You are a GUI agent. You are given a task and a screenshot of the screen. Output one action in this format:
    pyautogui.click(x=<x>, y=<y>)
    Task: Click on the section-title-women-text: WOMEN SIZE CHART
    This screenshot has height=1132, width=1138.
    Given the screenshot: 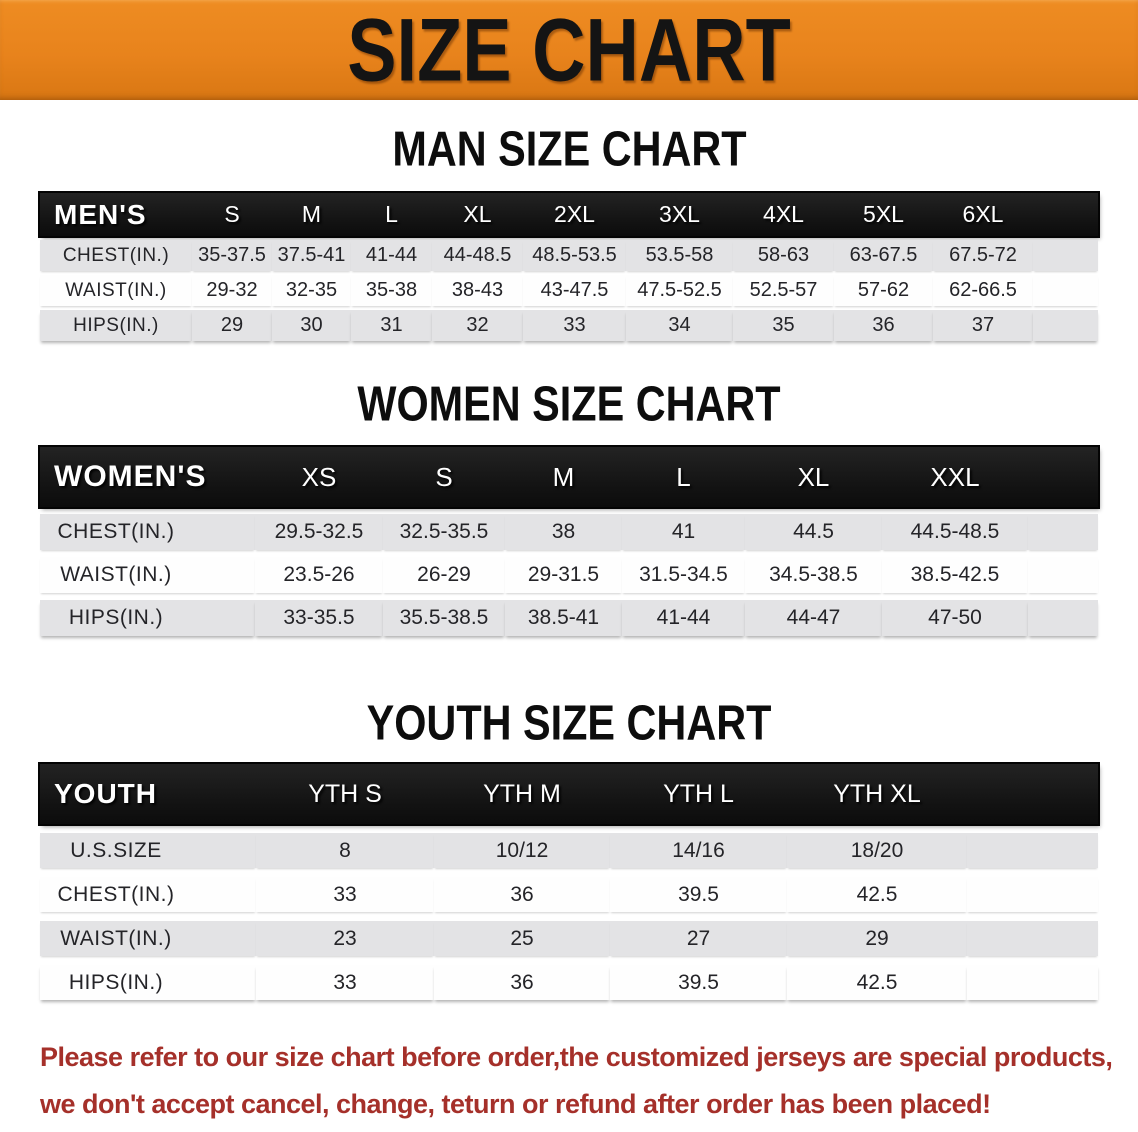 What is the action you would take?
    pyautogui.click(x=569, y=403)
    